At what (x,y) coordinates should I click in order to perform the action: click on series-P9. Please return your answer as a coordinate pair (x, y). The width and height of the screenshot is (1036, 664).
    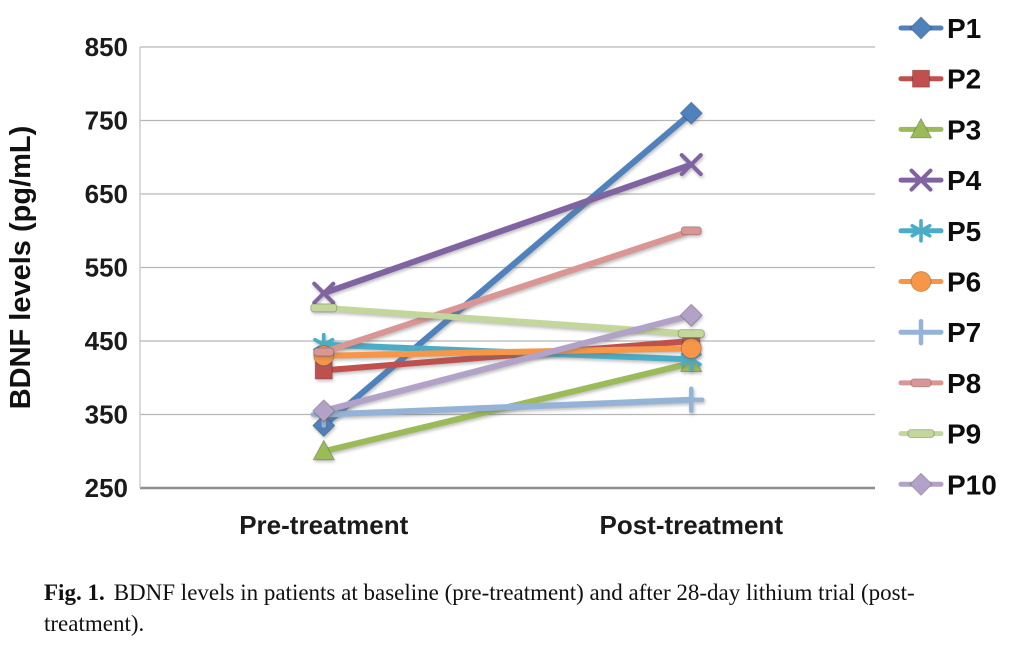
    Looking at the image, I should click on (507, 321).